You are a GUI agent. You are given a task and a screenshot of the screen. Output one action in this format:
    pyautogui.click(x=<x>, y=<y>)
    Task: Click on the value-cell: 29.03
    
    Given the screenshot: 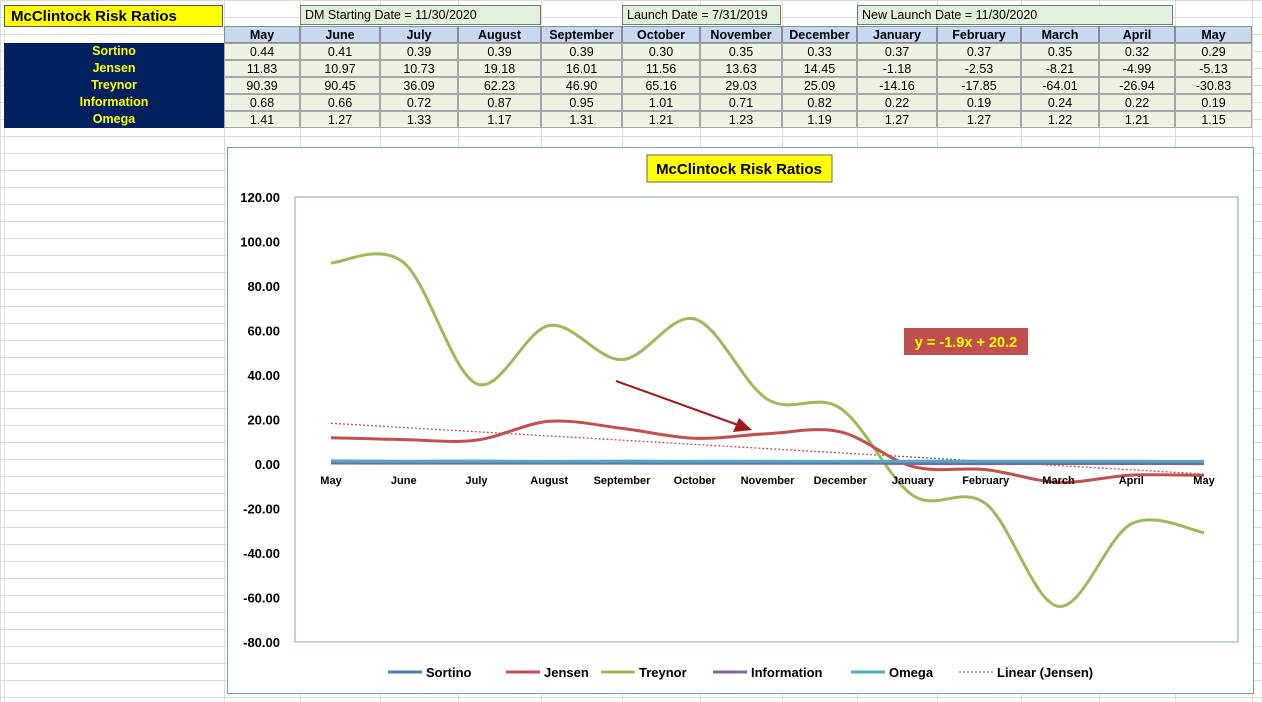 What is the action you would take?
    pyautogui.click(x=741, y=85)
    